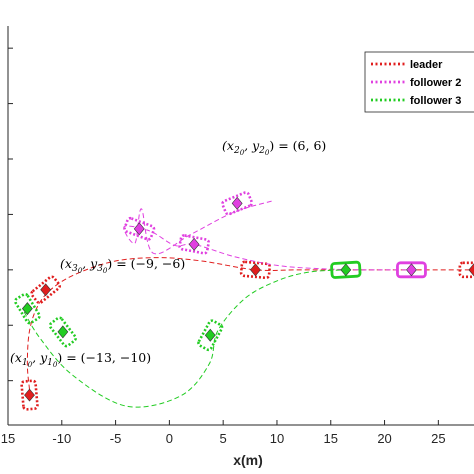 This screenshot has height=474, width=474. Describe the element at coordinates (277, 438) in the screenshot. I see `x-tick-label-5: 10` at that location.